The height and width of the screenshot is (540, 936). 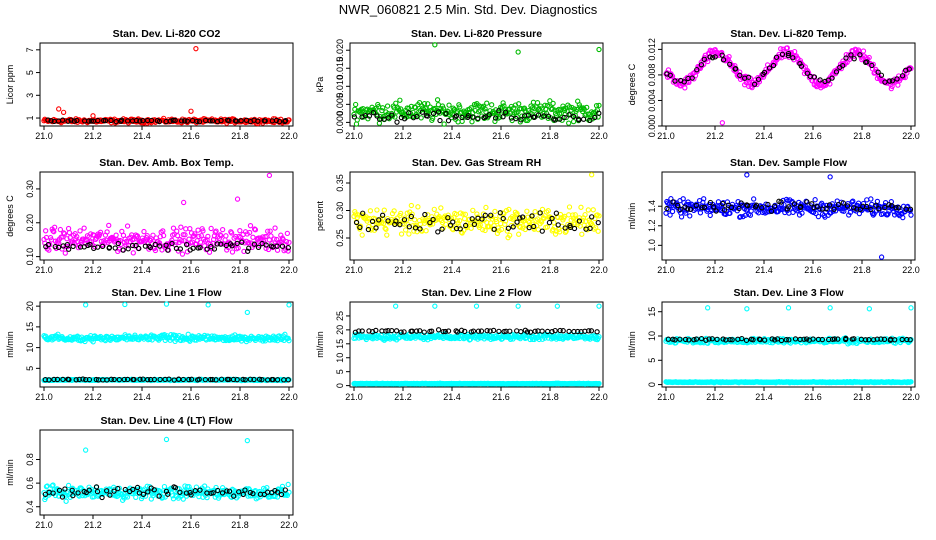 I want to click on x-tick-label: 22.0, so click(x=289, y=525).